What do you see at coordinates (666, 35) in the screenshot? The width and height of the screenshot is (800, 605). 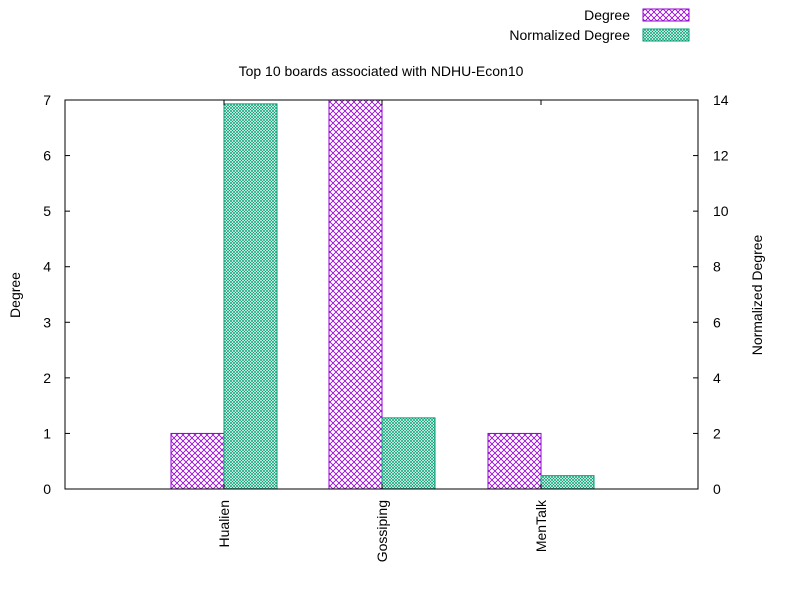 I see `legend-swatch-normalized-degree` at bounding box center [666, 35].